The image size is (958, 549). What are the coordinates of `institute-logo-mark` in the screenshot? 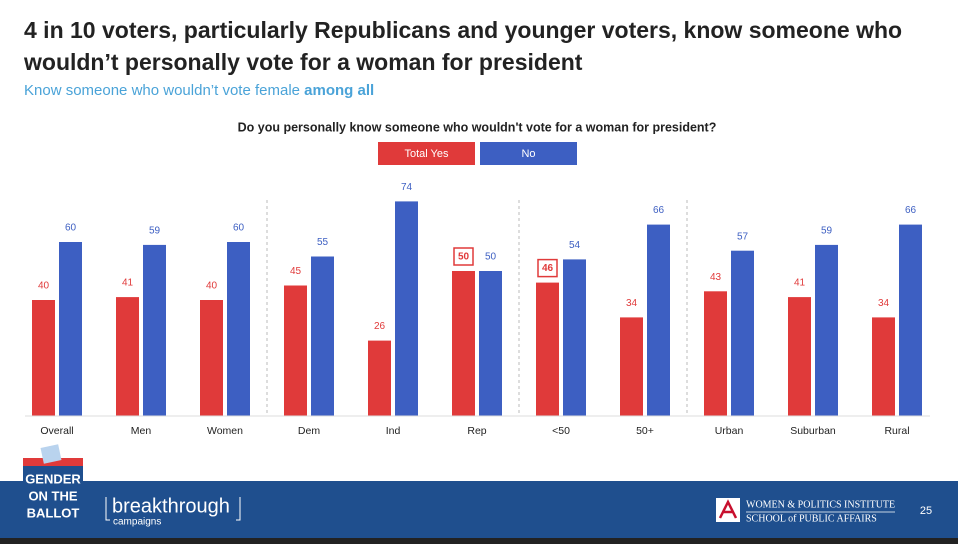 It's located at (728, 509).